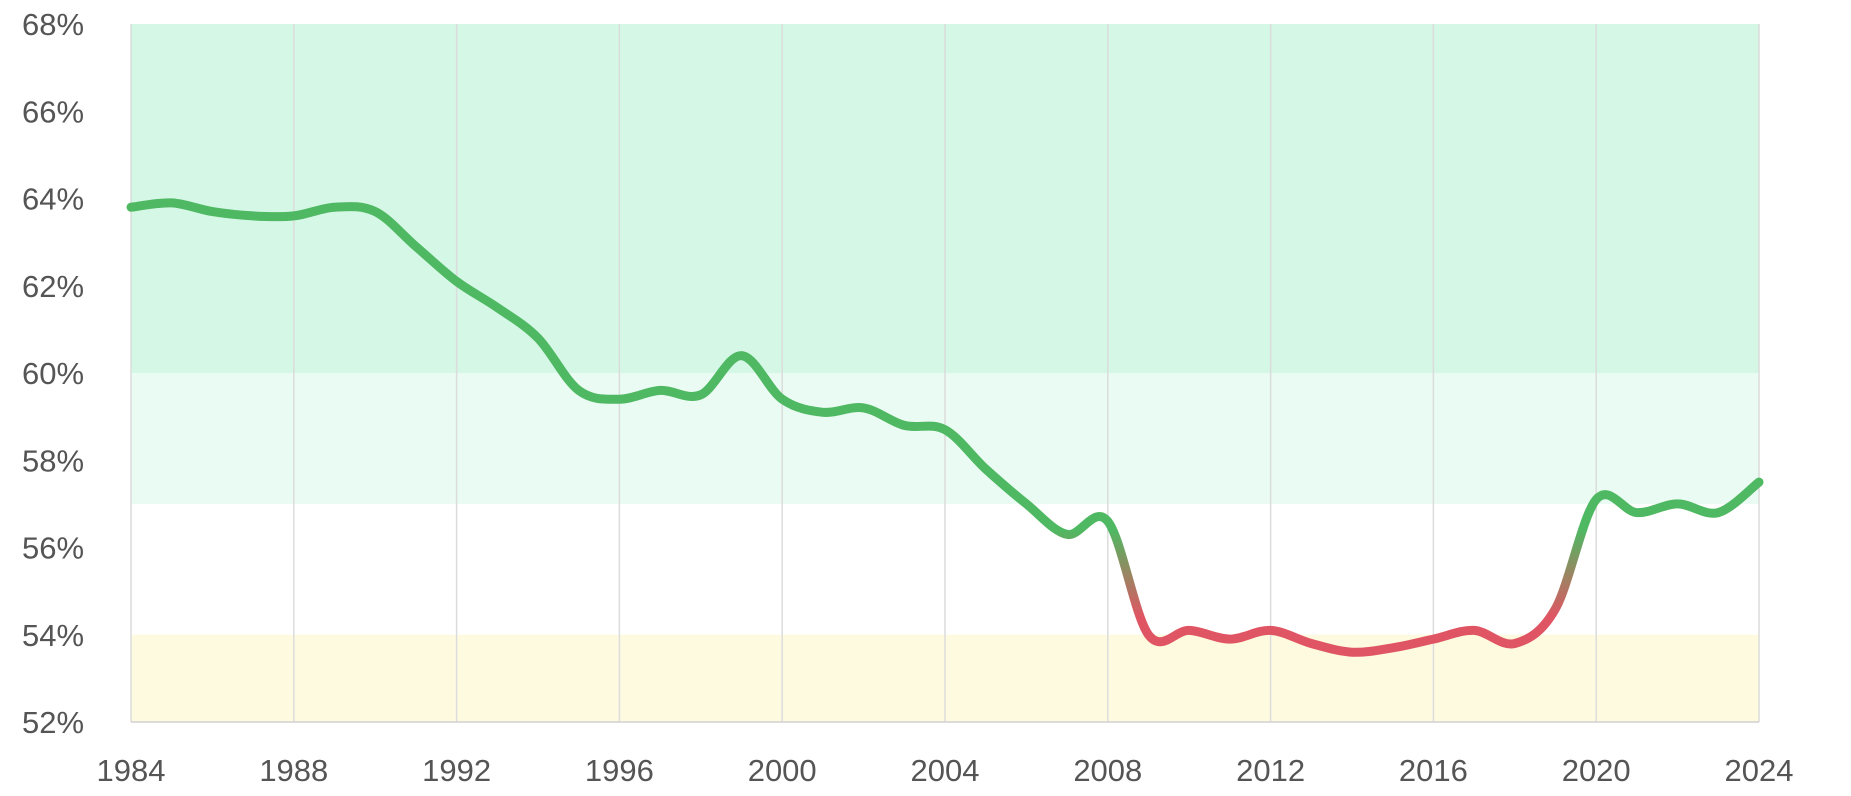 The image size is (1851, 796). What do you see at coordinates (1596, 770) in the screenshot?
I see `x-tick-label: 2020` at bounding box center [1596, 770].